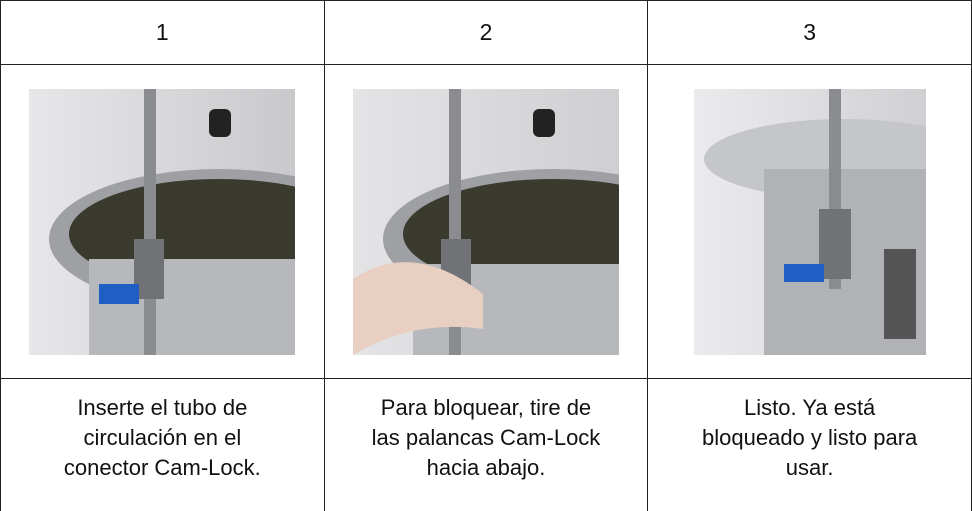 This screenshot has height=511, width=972. I want to click on header-cell: 1, so click(163, 33).